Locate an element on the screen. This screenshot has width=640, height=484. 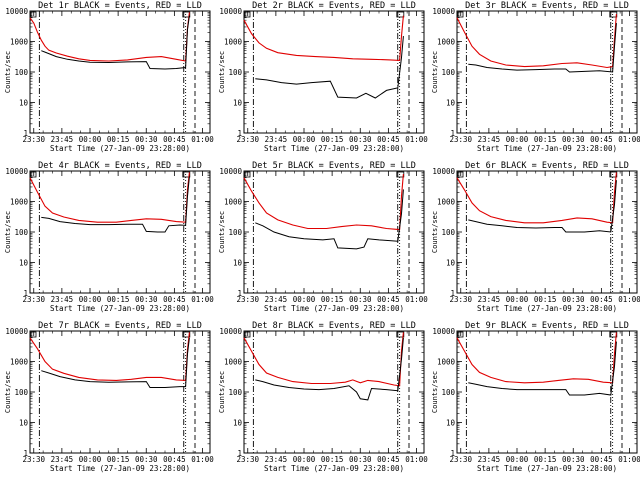
panel-title: Det 6r BLACK = Events, RED = LLD is located at coordinates (547, 166).